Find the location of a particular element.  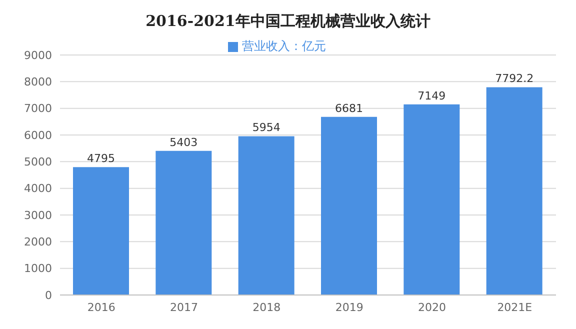

x-tick-label: 2017 is located at coordinates (184, 307).